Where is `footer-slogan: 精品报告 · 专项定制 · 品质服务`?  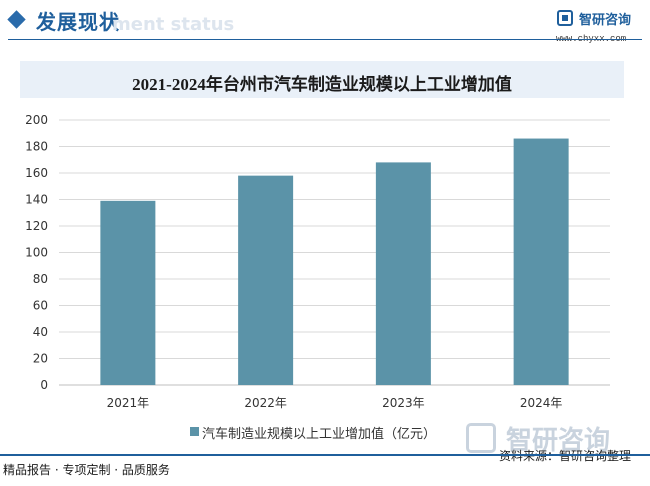 footer-slogan: 精品报告 · 专项定制 · 品质服务 is located at coordinates (86, 470).